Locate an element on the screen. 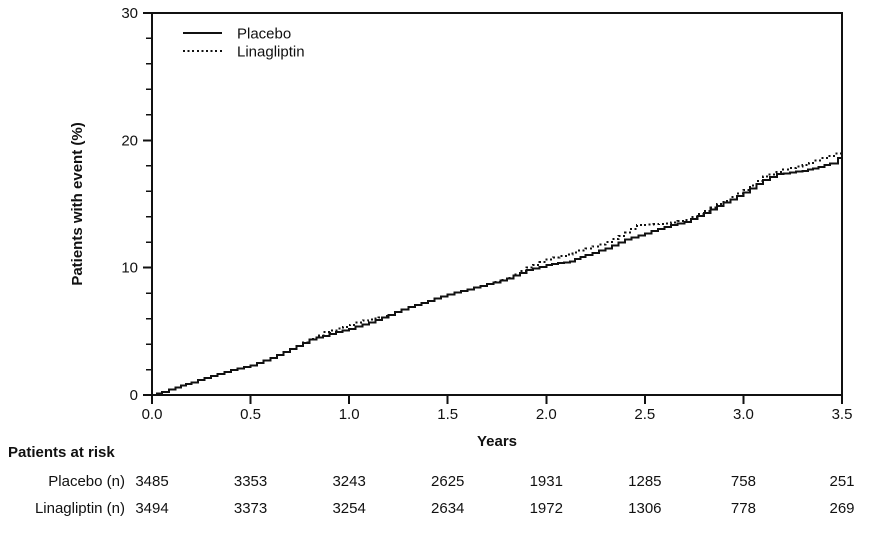  x-axis-tick-label: 0.5 is located at coordinates (250, 414).